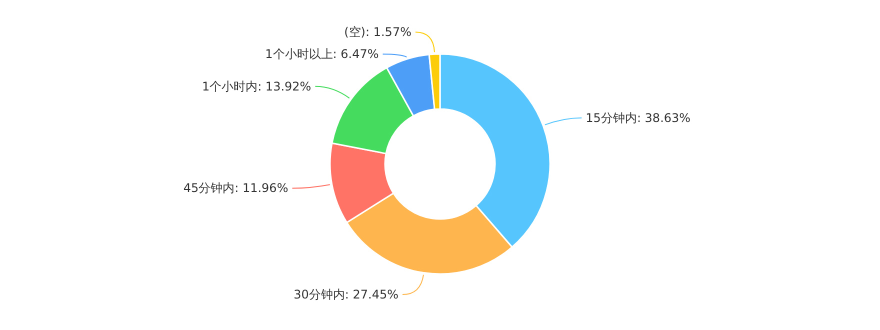  I want to click on slice-label: 15分钟内, so click(611, 117).